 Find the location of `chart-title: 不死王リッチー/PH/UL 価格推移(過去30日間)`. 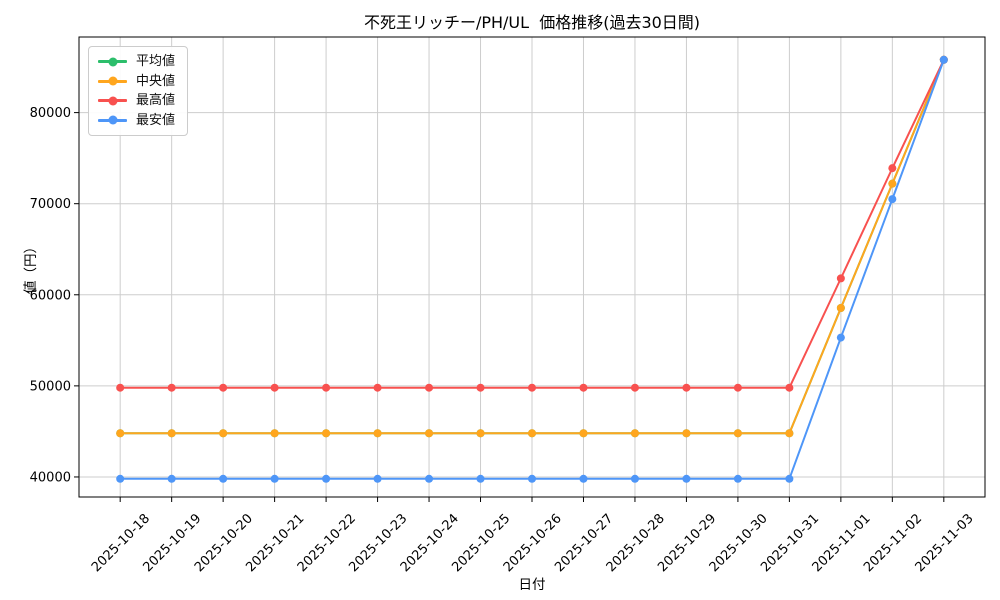

chart-title: 不死王リッチー/PH/UL 価格推移(過去30日間) is located at coordinates (532, 22).